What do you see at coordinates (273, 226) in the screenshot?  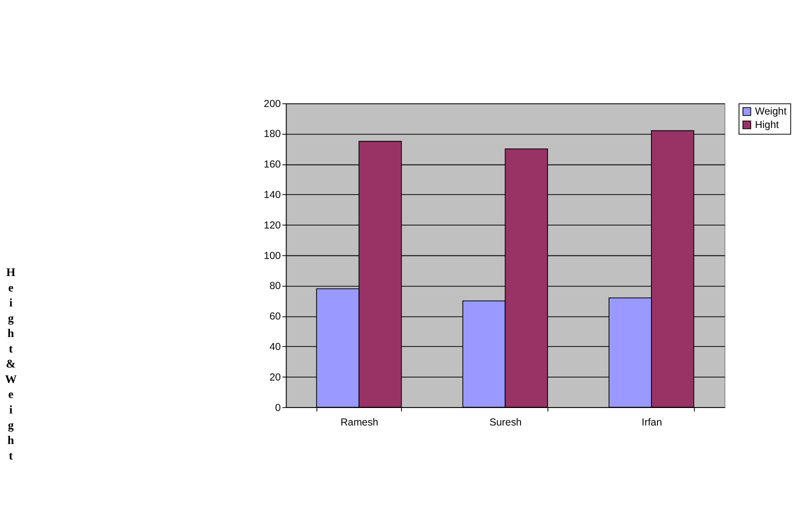 I see `y-tick-label: 120` at bounding box center [273, 226].